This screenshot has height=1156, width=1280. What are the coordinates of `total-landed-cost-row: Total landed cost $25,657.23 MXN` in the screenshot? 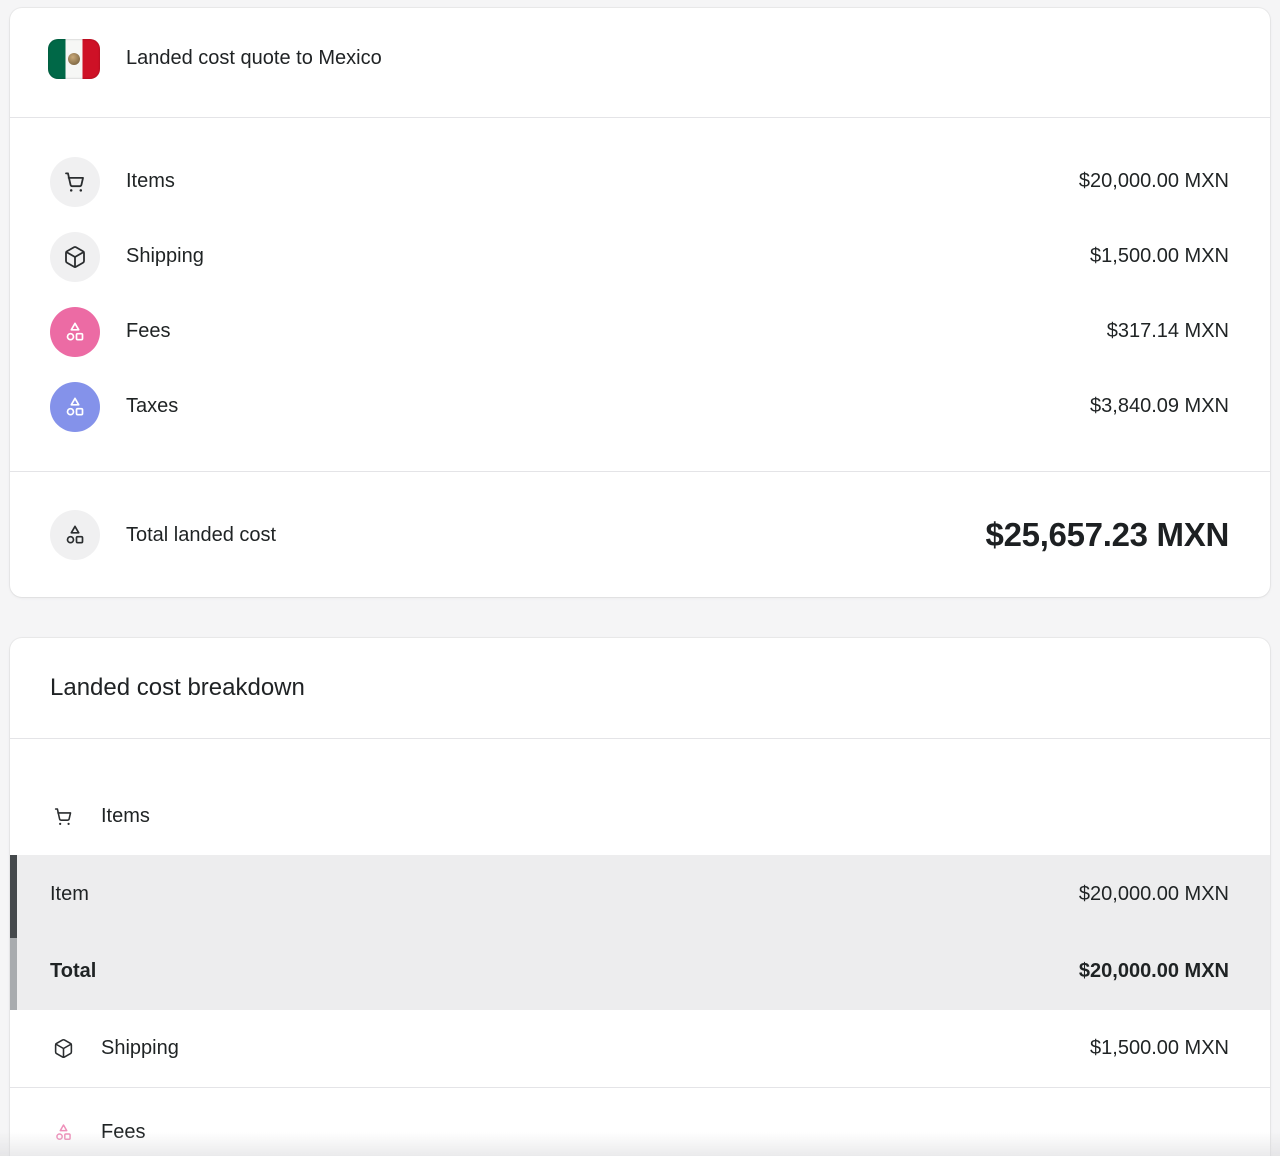 It's located at (640, 534).